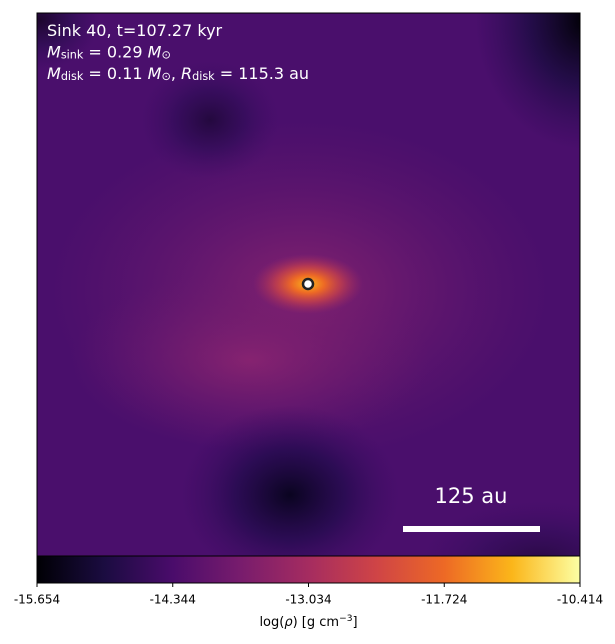  Describe the element at coordinates (444, 600) in the screenshot. I see `colorbar-tick-label: -11.724` at that location.